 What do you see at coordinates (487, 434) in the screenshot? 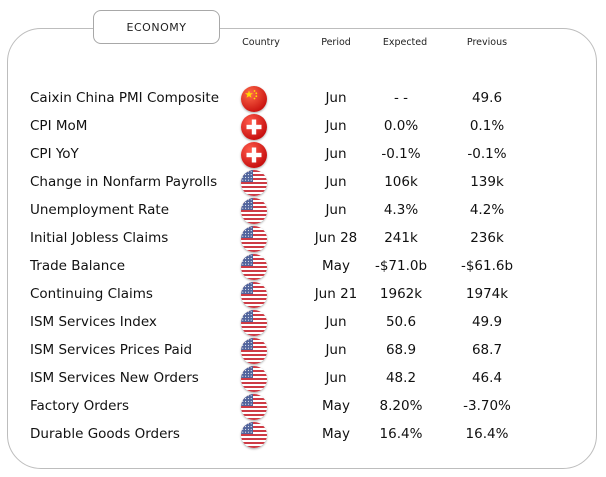
I see `event-previous: 16.4%` at bounding box center [487, 434].